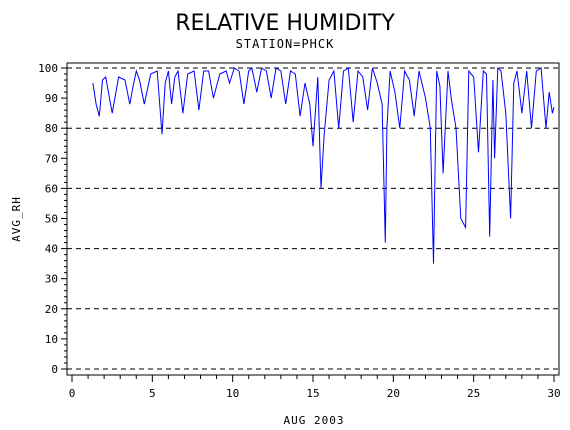  What do you see at coordinates (285, 44) in the screenshot?
I see `chart-subtitle: STATION=PHCK` at bounding box center [285, 44].